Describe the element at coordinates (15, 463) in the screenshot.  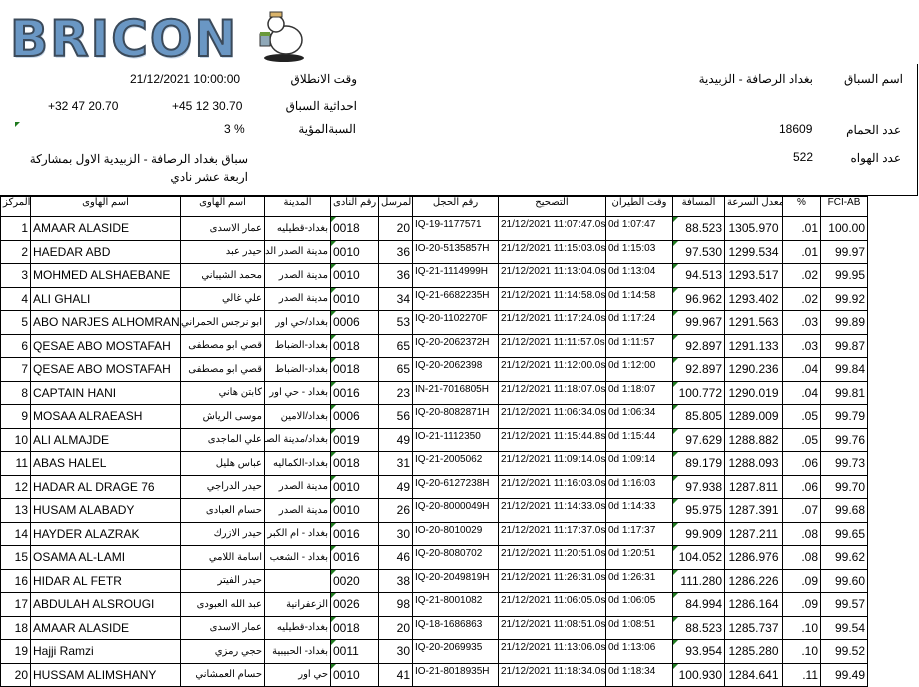
I see `cell-rank: 11` at that location.